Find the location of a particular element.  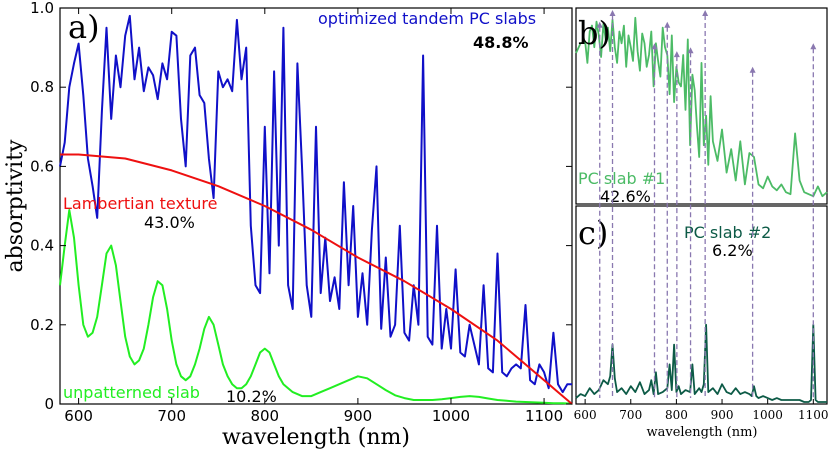

c-x-tick-label: 1100 is located at coordinates (813, 415).